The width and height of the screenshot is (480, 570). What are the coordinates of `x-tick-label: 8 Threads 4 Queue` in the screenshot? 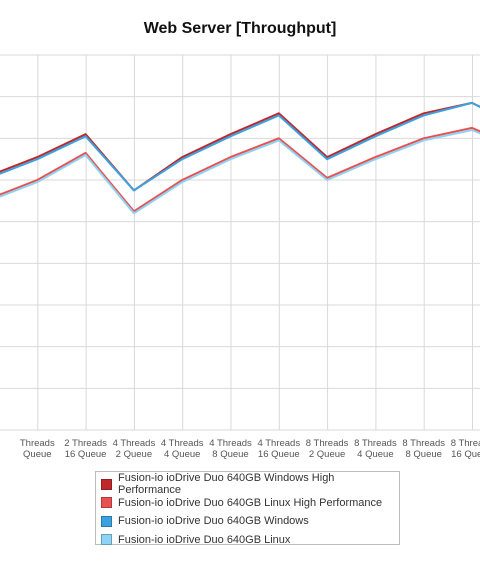 It's located at (375, 449).